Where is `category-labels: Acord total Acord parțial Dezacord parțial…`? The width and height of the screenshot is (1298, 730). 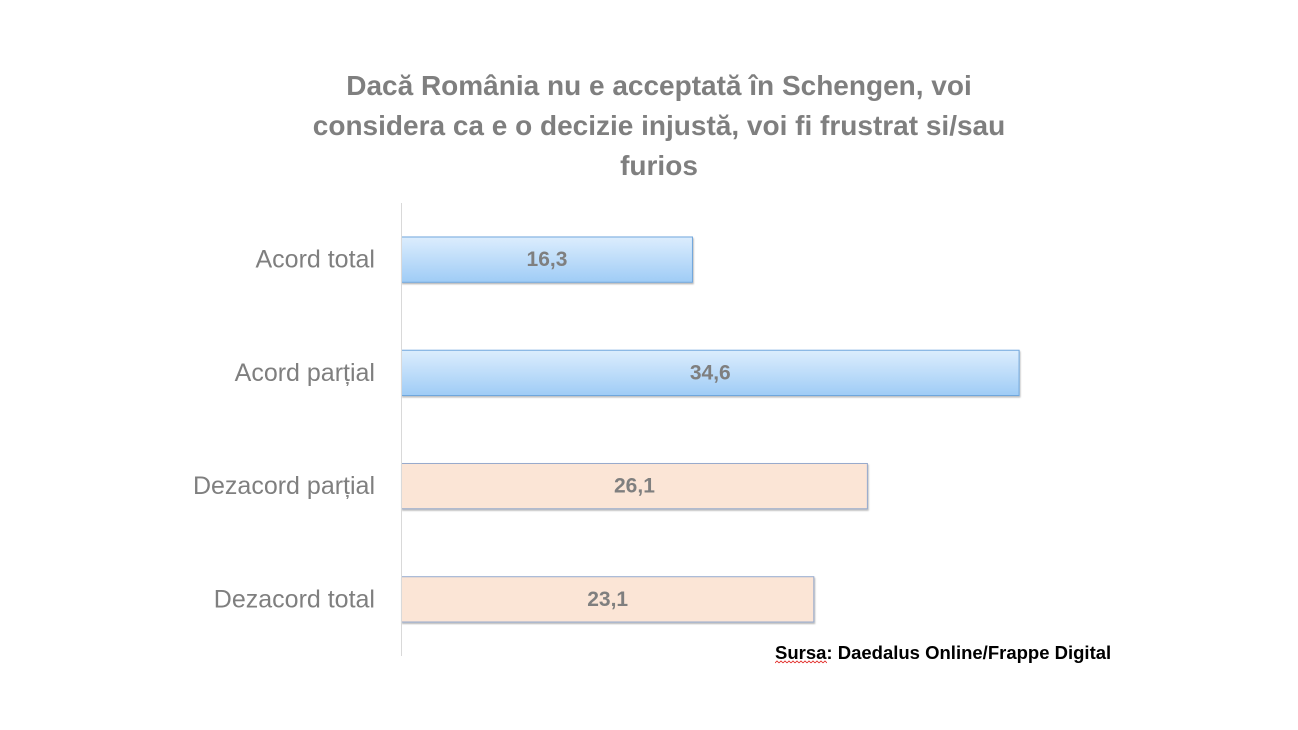
category-labels: Acord total Acord parțial Dezacord parțial… is located at coordinates (284, 430).